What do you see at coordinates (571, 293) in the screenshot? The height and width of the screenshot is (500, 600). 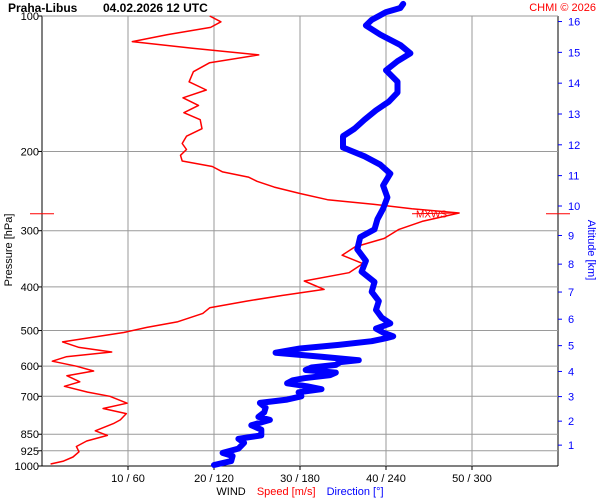 I see `altitude-tick-label: 7` at bounding box center [571, 293].